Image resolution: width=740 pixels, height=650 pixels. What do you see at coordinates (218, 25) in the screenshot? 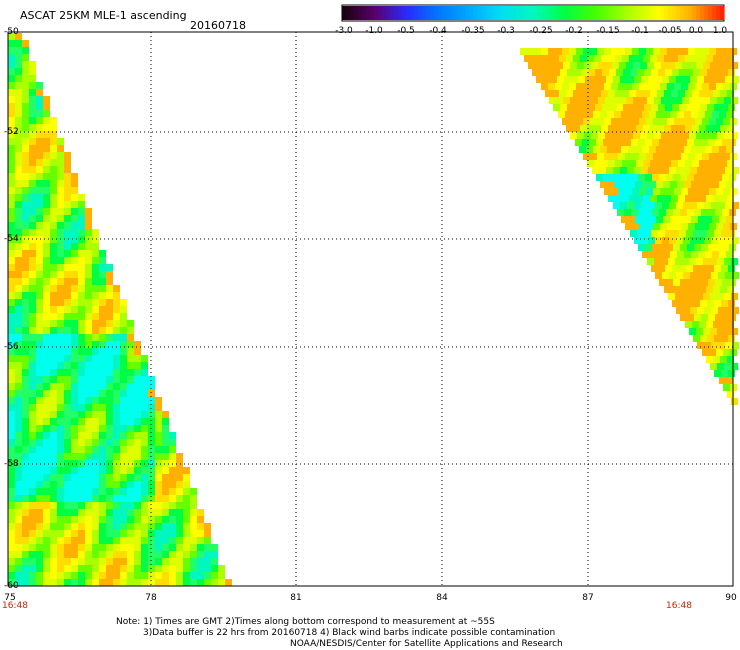
I see `product-date: 20160718` at bounding box center [218, 25].